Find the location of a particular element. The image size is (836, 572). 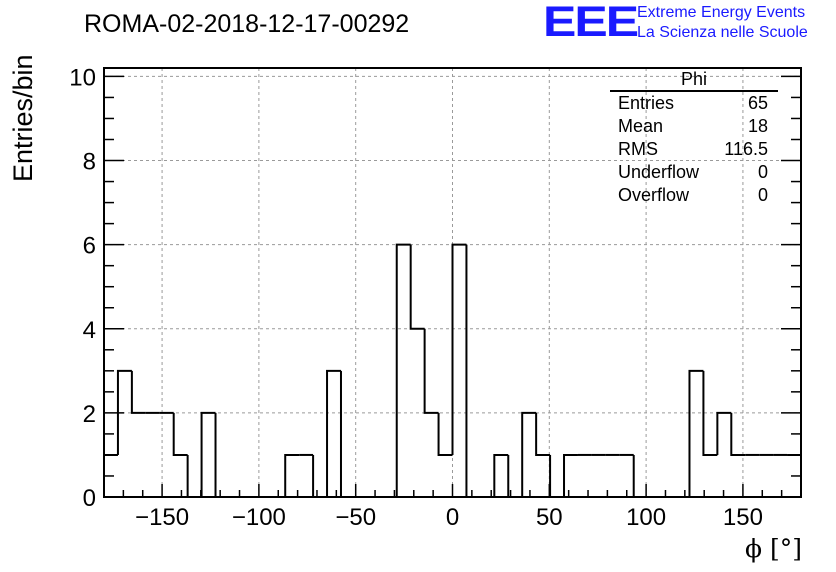

y-tick-label: 8 is located at coordinates (89, 162).